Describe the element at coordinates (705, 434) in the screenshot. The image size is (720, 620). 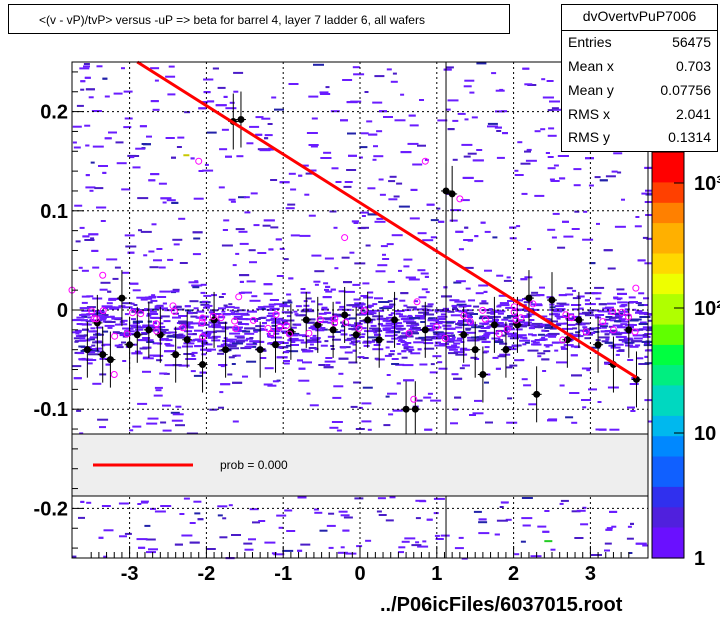
I see `color-scale-label: 10` at that location.